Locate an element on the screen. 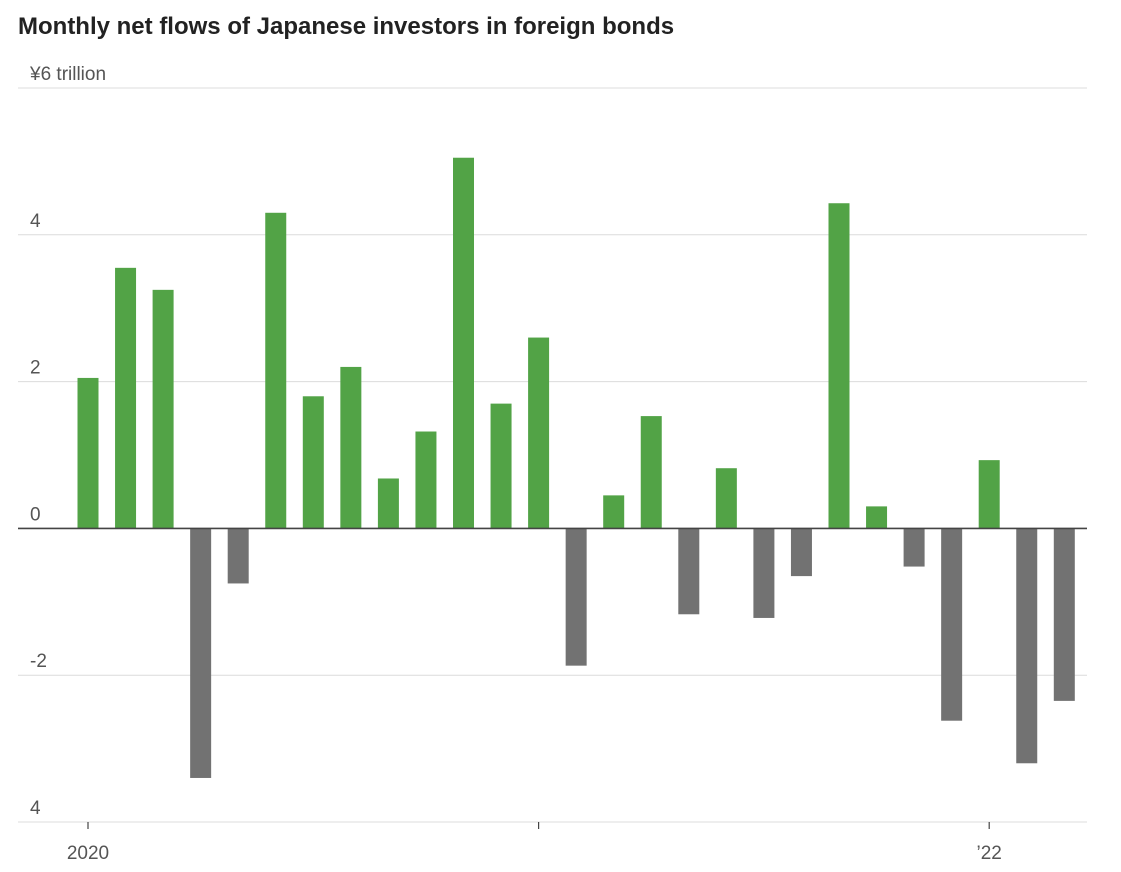 The width and height of the screenshot is (1121, 872). y-tick-label: 2 is located at coordinates (35, 368).